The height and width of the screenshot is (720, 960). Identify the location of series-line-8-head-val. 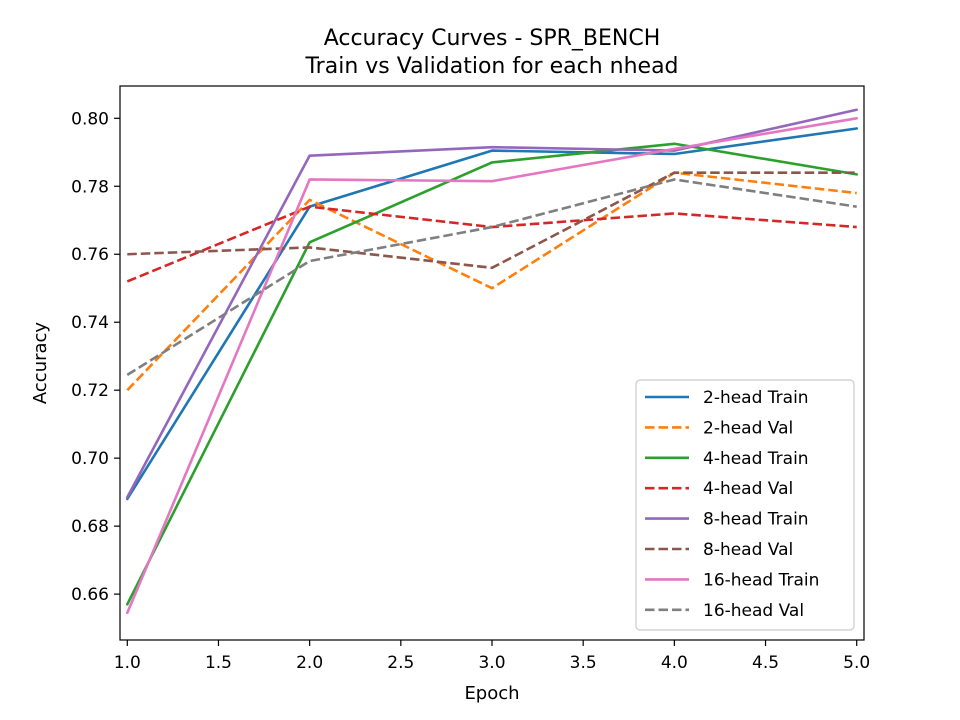
(492, 220).